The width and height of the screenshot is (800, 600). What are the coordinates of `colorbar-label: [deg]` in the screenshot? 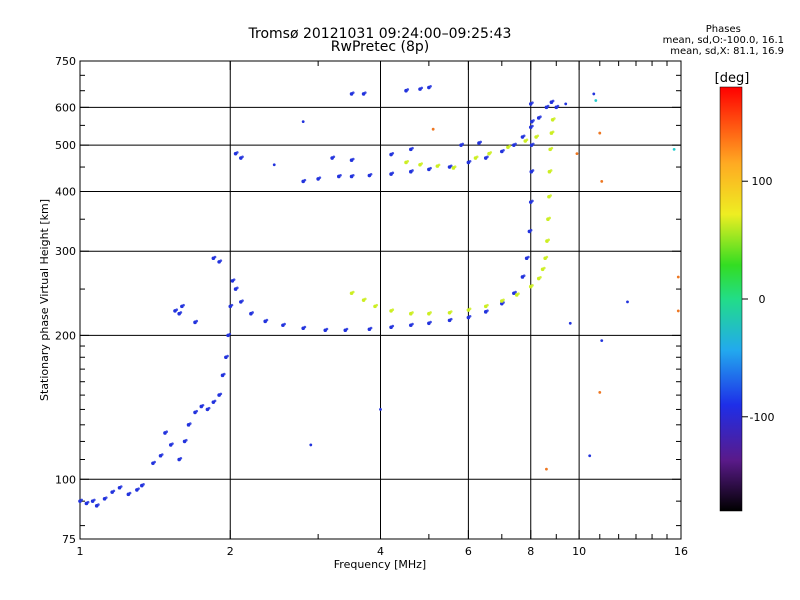 It's located at (732, 78).